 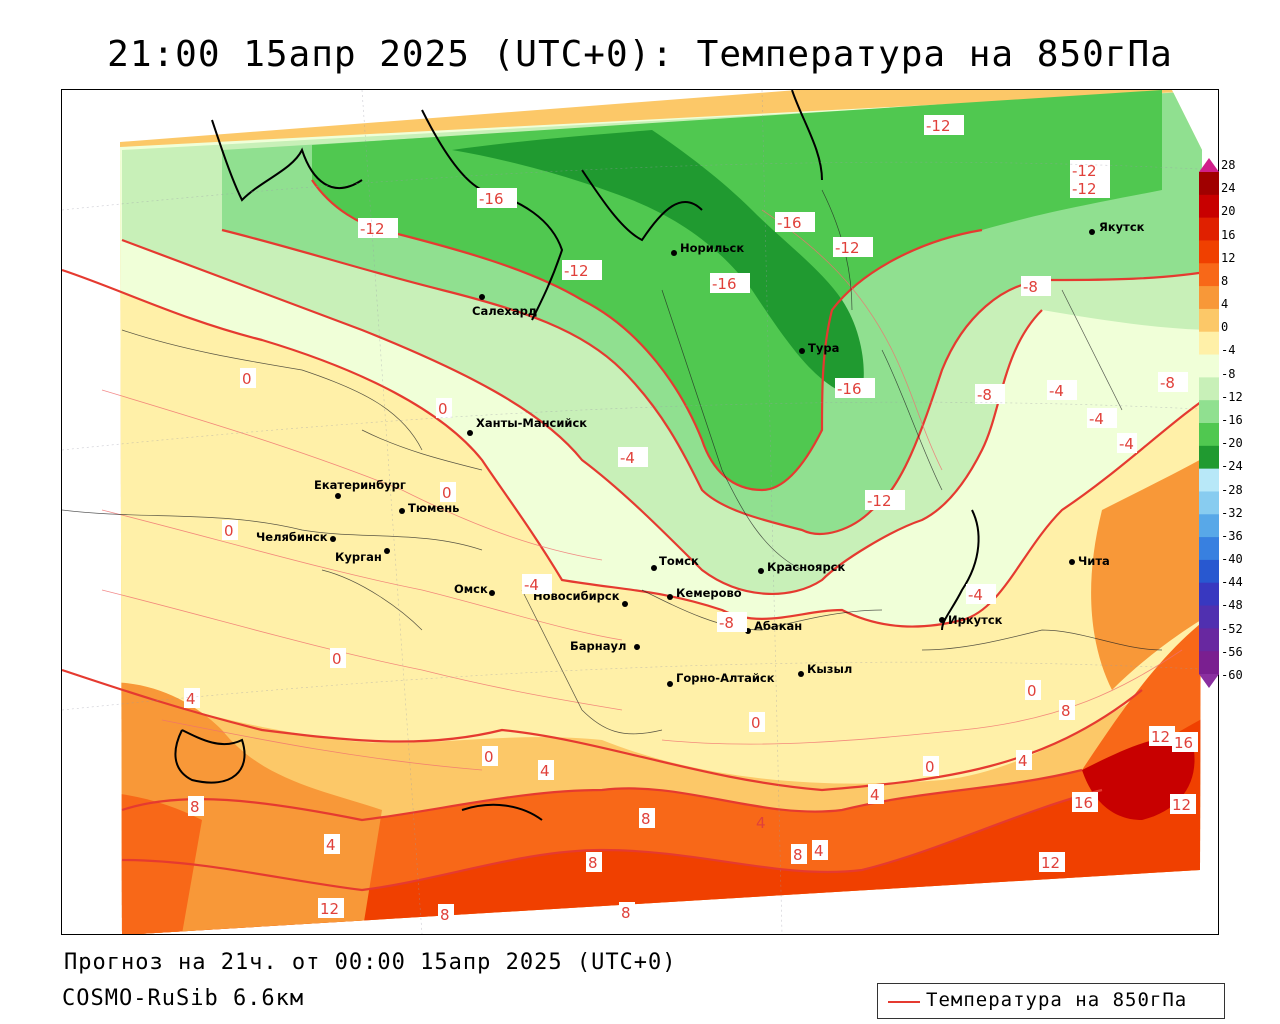 I want to click on city-yakutsk: Якутск, so click(x=1117, y=227).